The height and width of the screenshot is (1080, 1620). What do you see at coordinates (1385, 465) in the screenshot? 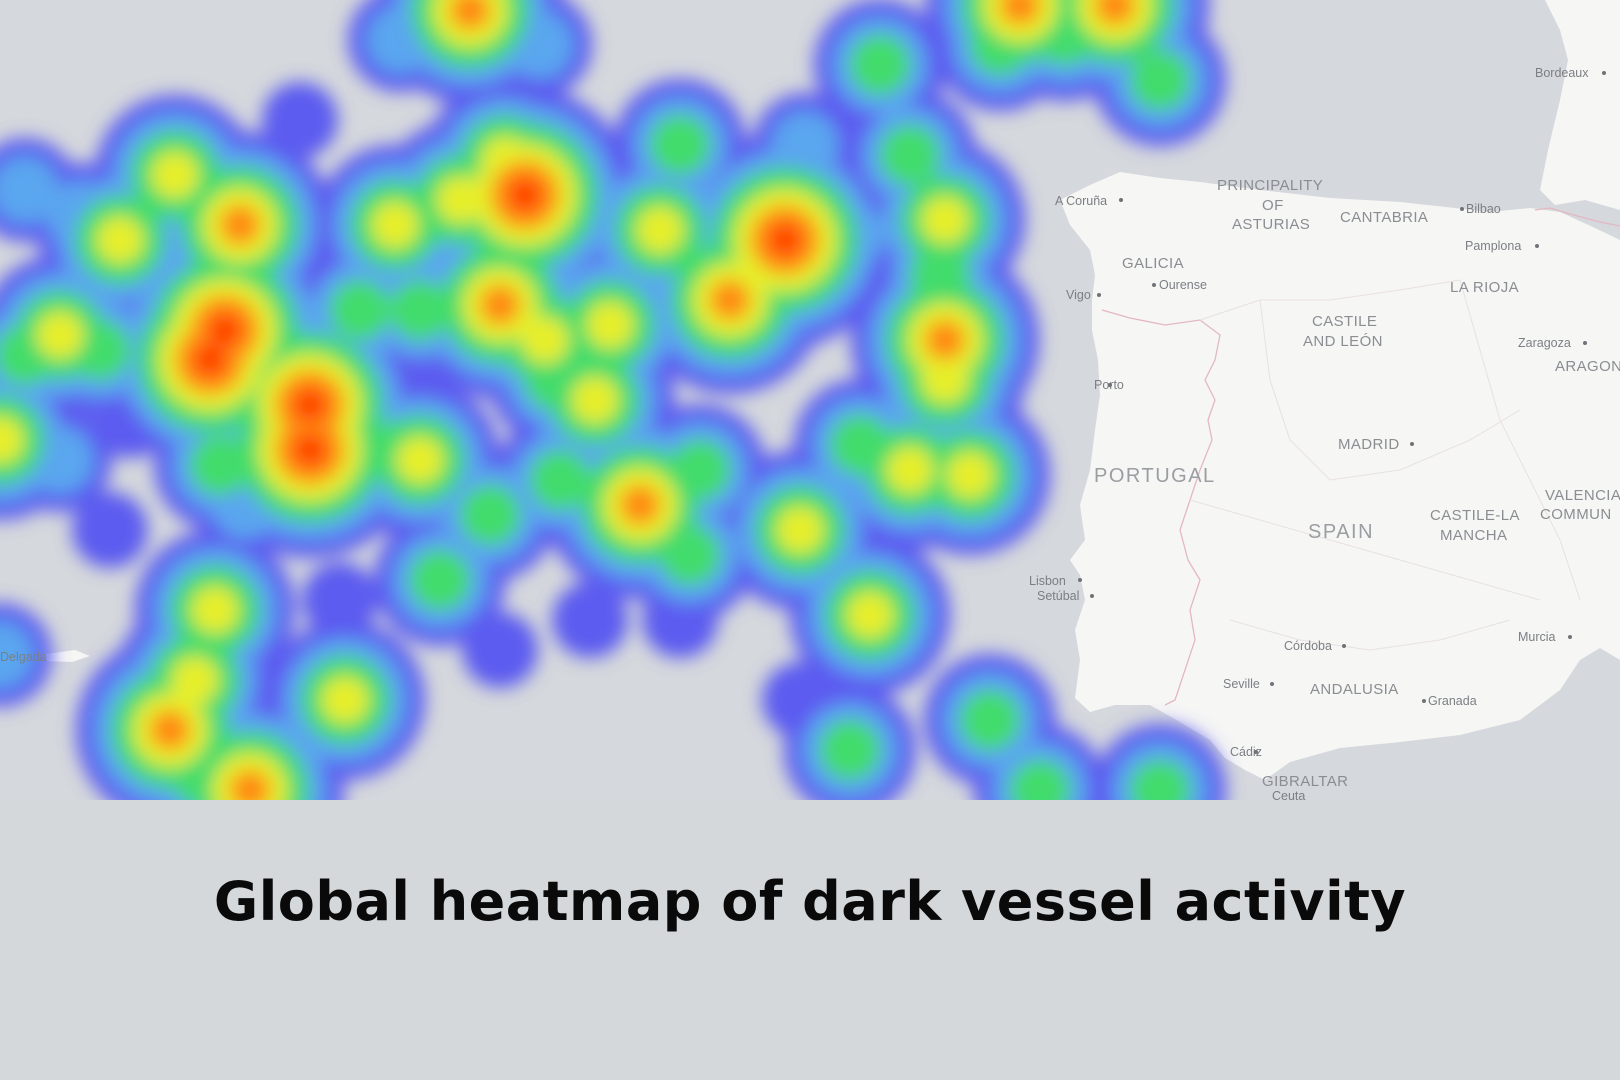
I see `region-borders` at bounding box center [1385, 465].